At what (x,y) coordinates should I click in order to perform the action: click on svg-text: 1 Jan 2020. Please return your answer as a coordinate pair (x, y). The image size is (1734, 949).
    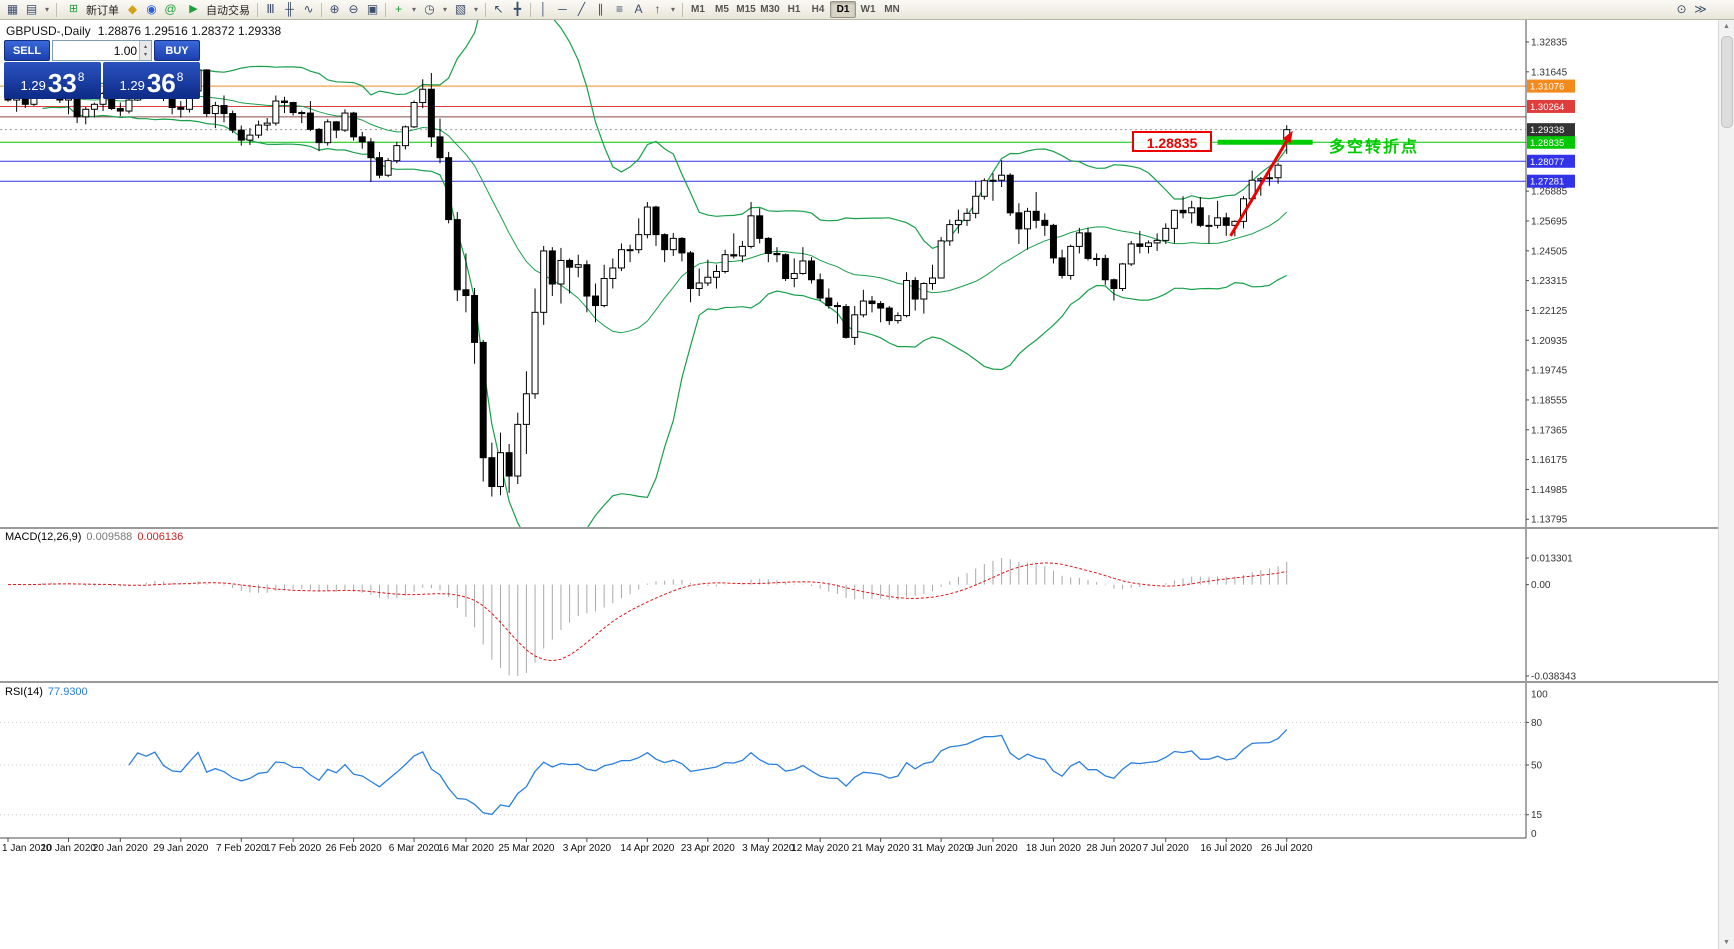
    Looking at the image, I should click on (27, 848).